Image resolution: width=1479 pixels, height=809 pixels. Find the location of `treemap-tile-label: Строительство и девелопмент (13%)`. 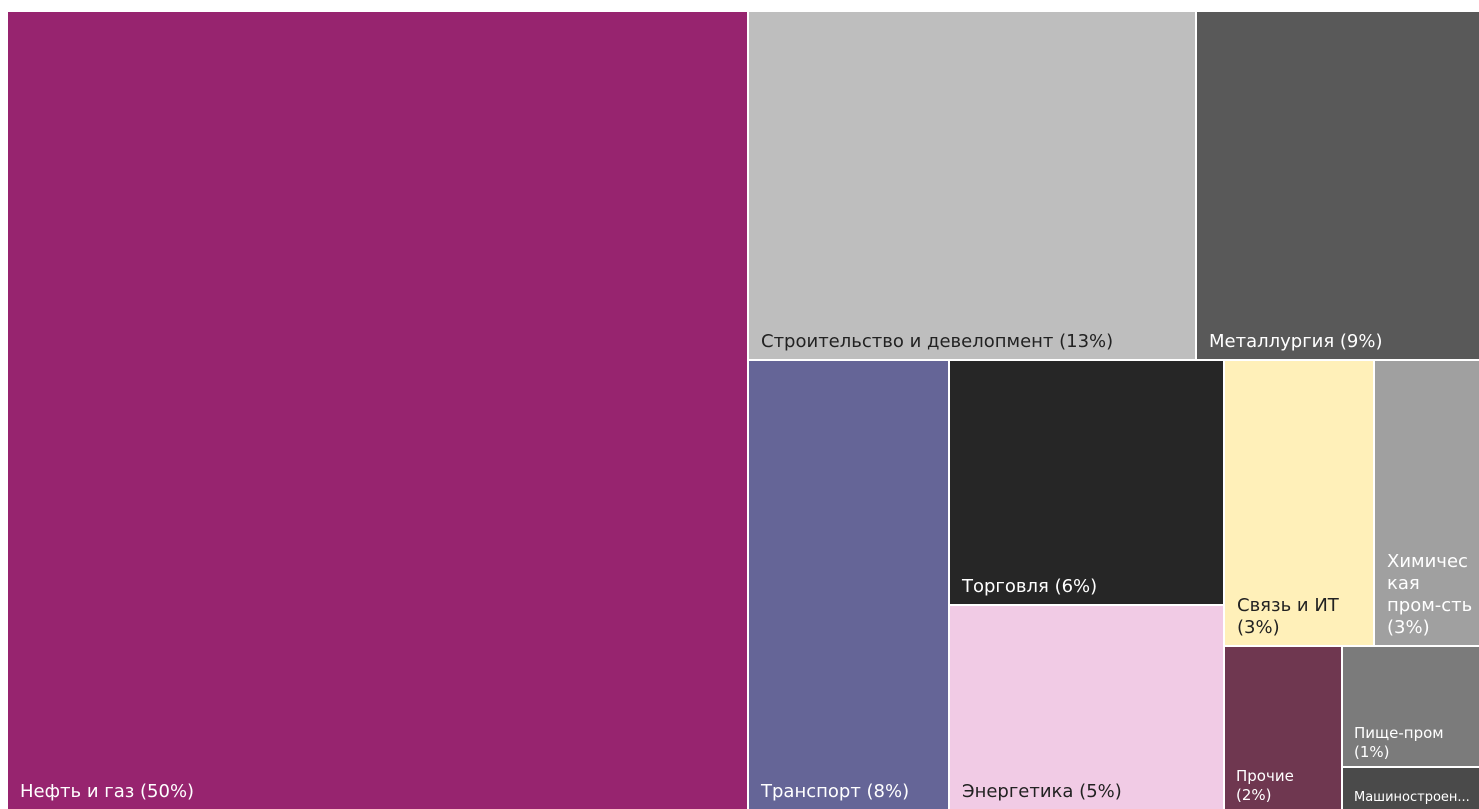

treemap-tile-label: Строительство и девелопмент (13%) is located at coordinates (937, 341).